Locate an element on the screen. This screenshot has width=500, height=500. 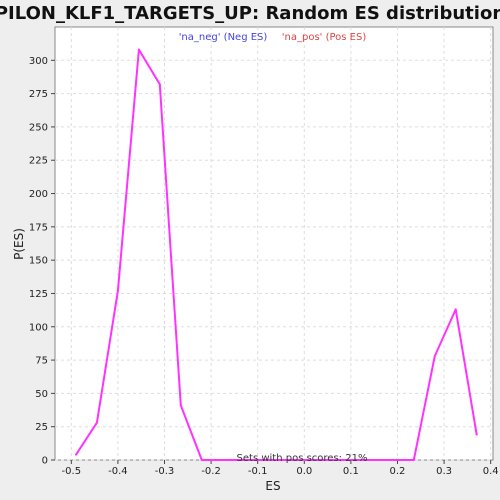
x-tick-label: -0.4 is located at coordinates (118, 471).